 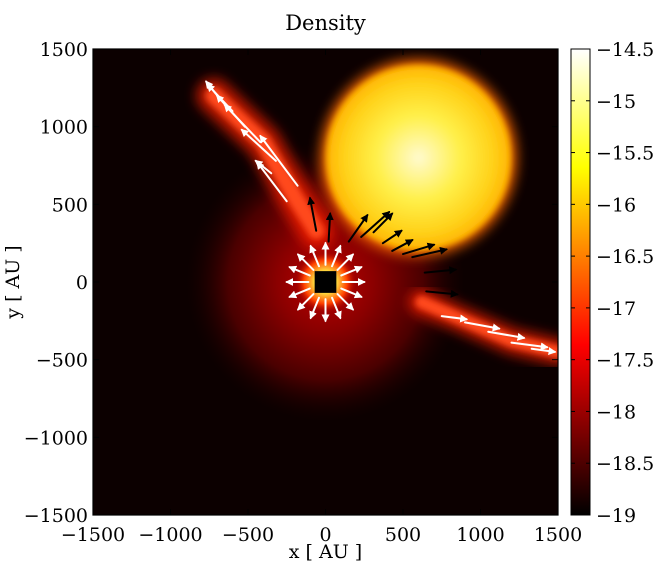 I want to click on y-tick-label: 500, so click(x=70, y=205).